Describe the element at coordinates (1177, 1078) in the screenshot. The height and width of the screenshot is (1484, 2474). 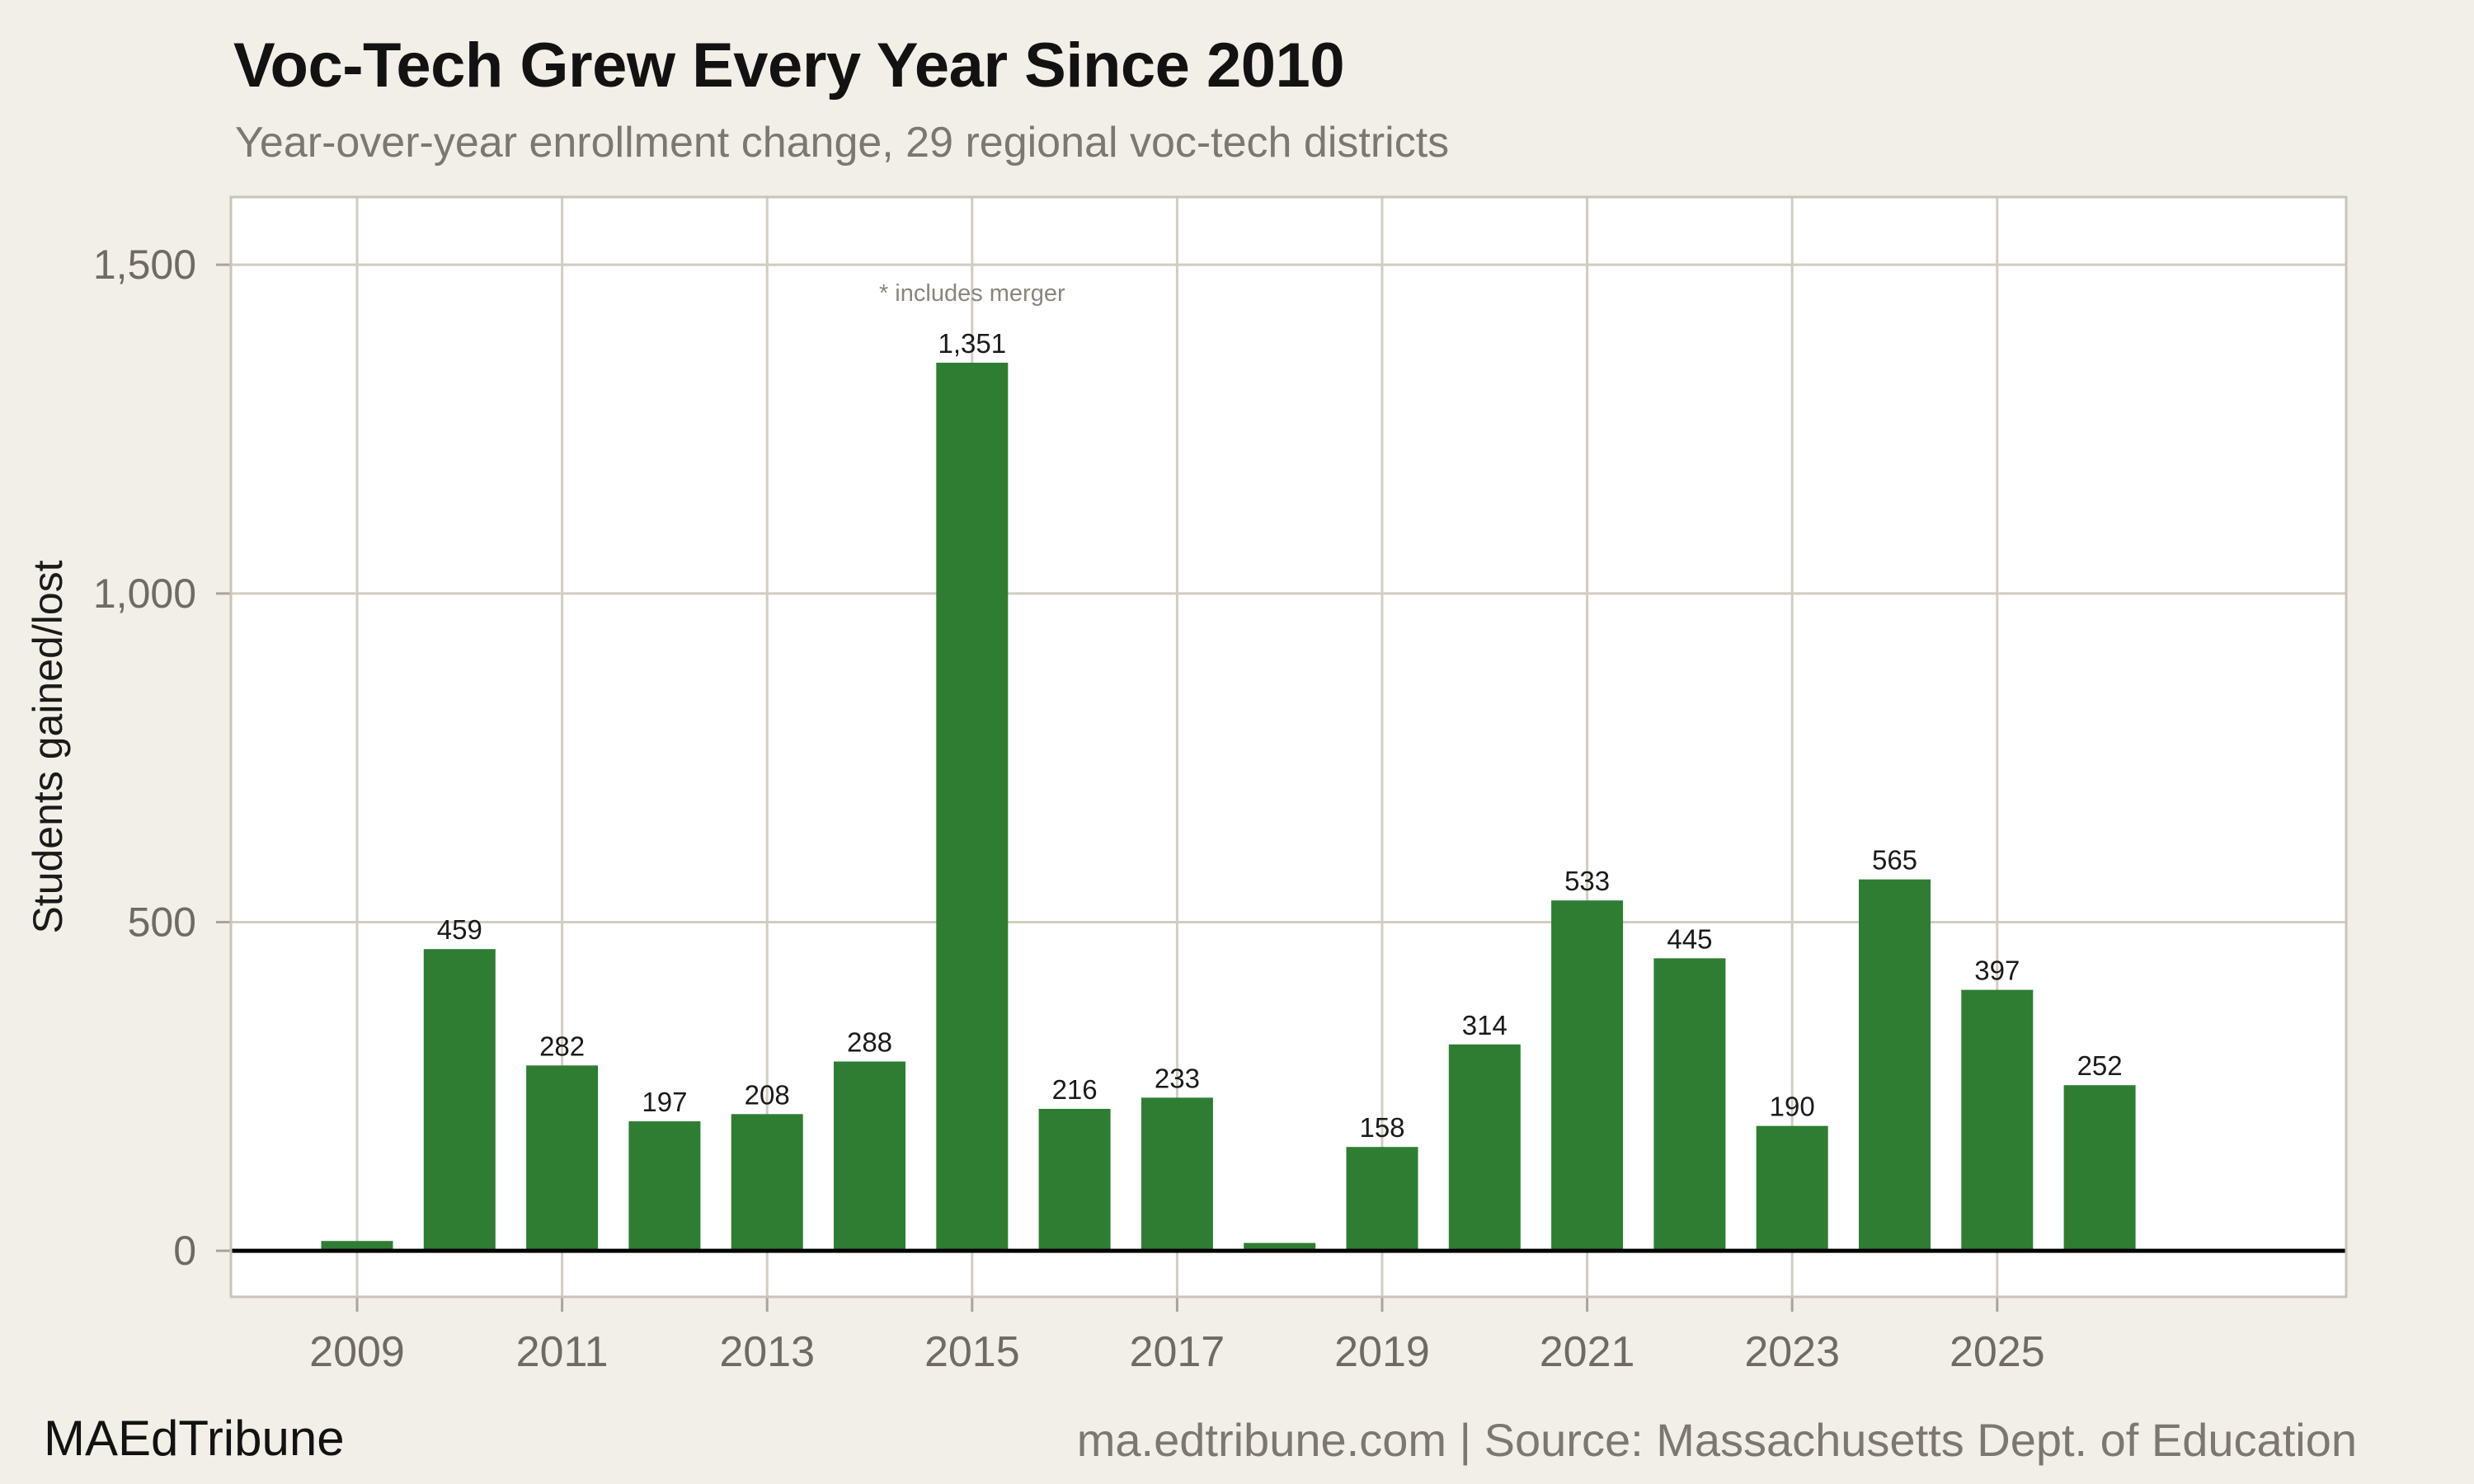
I see `bar-label-2017: 233` at that location.